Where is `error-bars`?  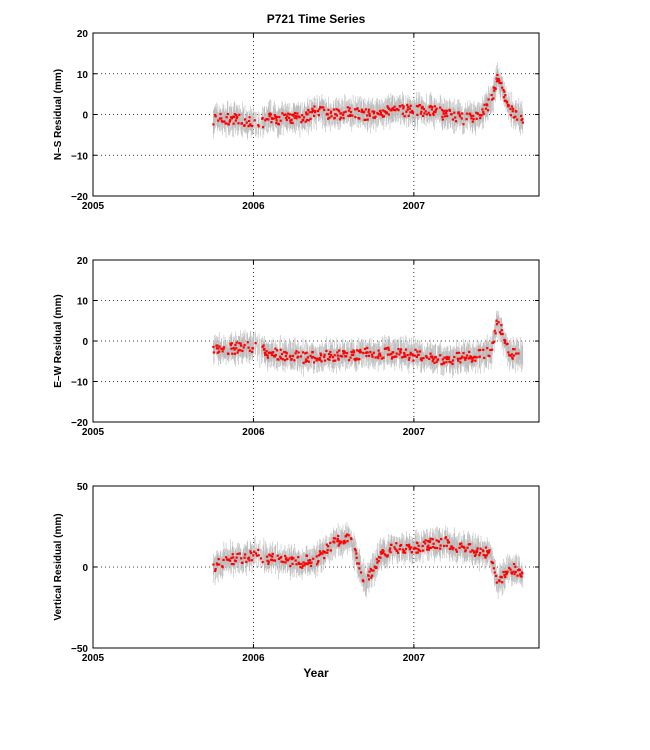 error-bars is located at coordinates (368, 101).